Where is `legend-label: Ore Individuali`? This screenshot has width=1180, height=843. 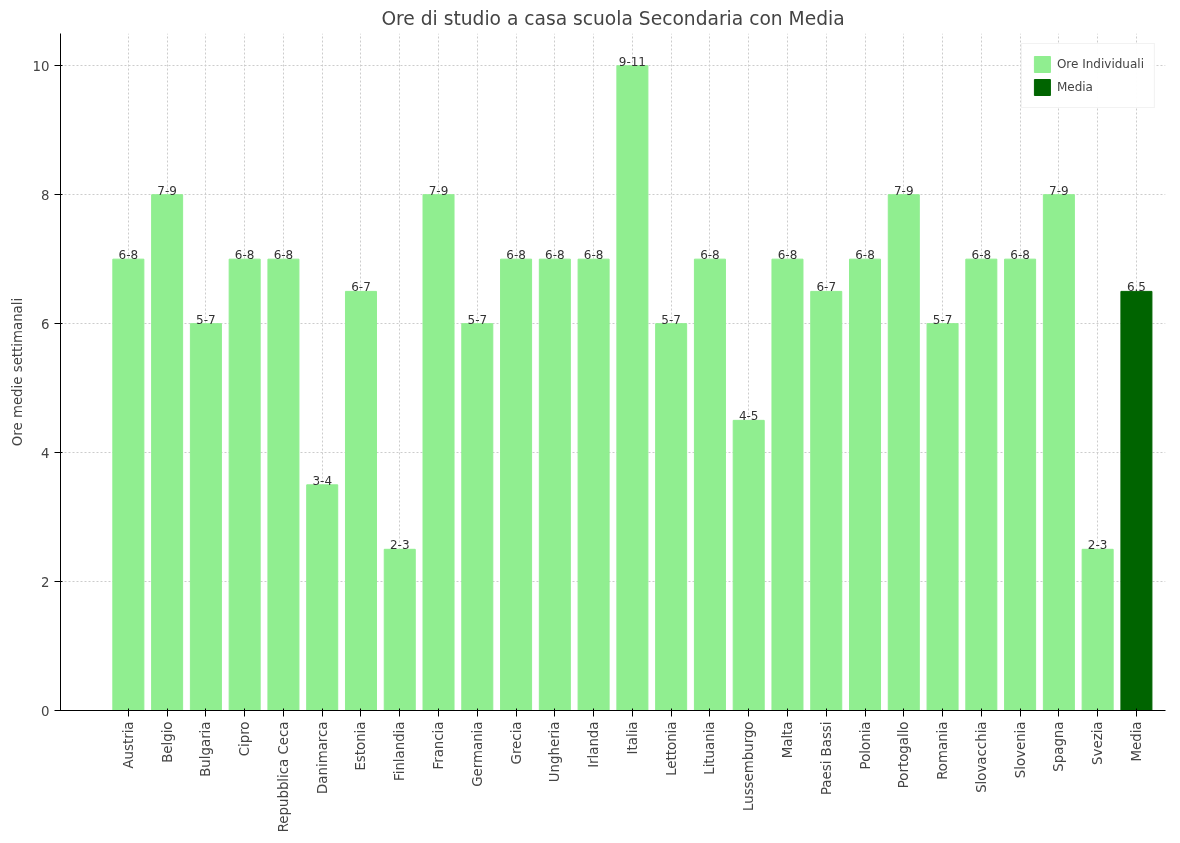
legend-label: Ore Individuali is located at coordinates (1100, 64).